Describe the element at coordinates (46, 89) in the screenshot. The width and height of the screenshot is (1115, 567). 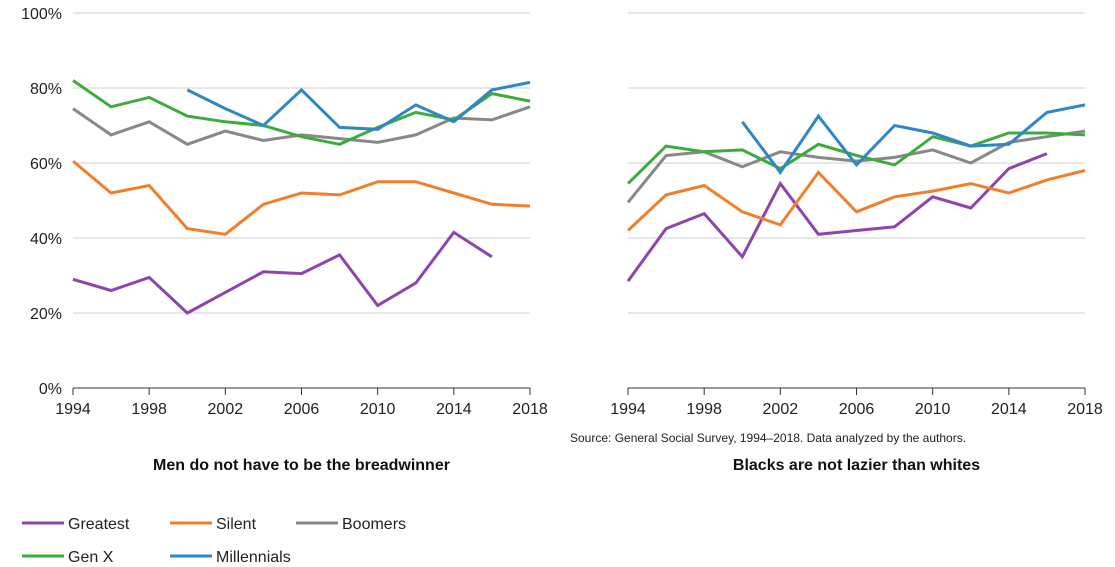
I see `y-tick-label: 80%` at that location.